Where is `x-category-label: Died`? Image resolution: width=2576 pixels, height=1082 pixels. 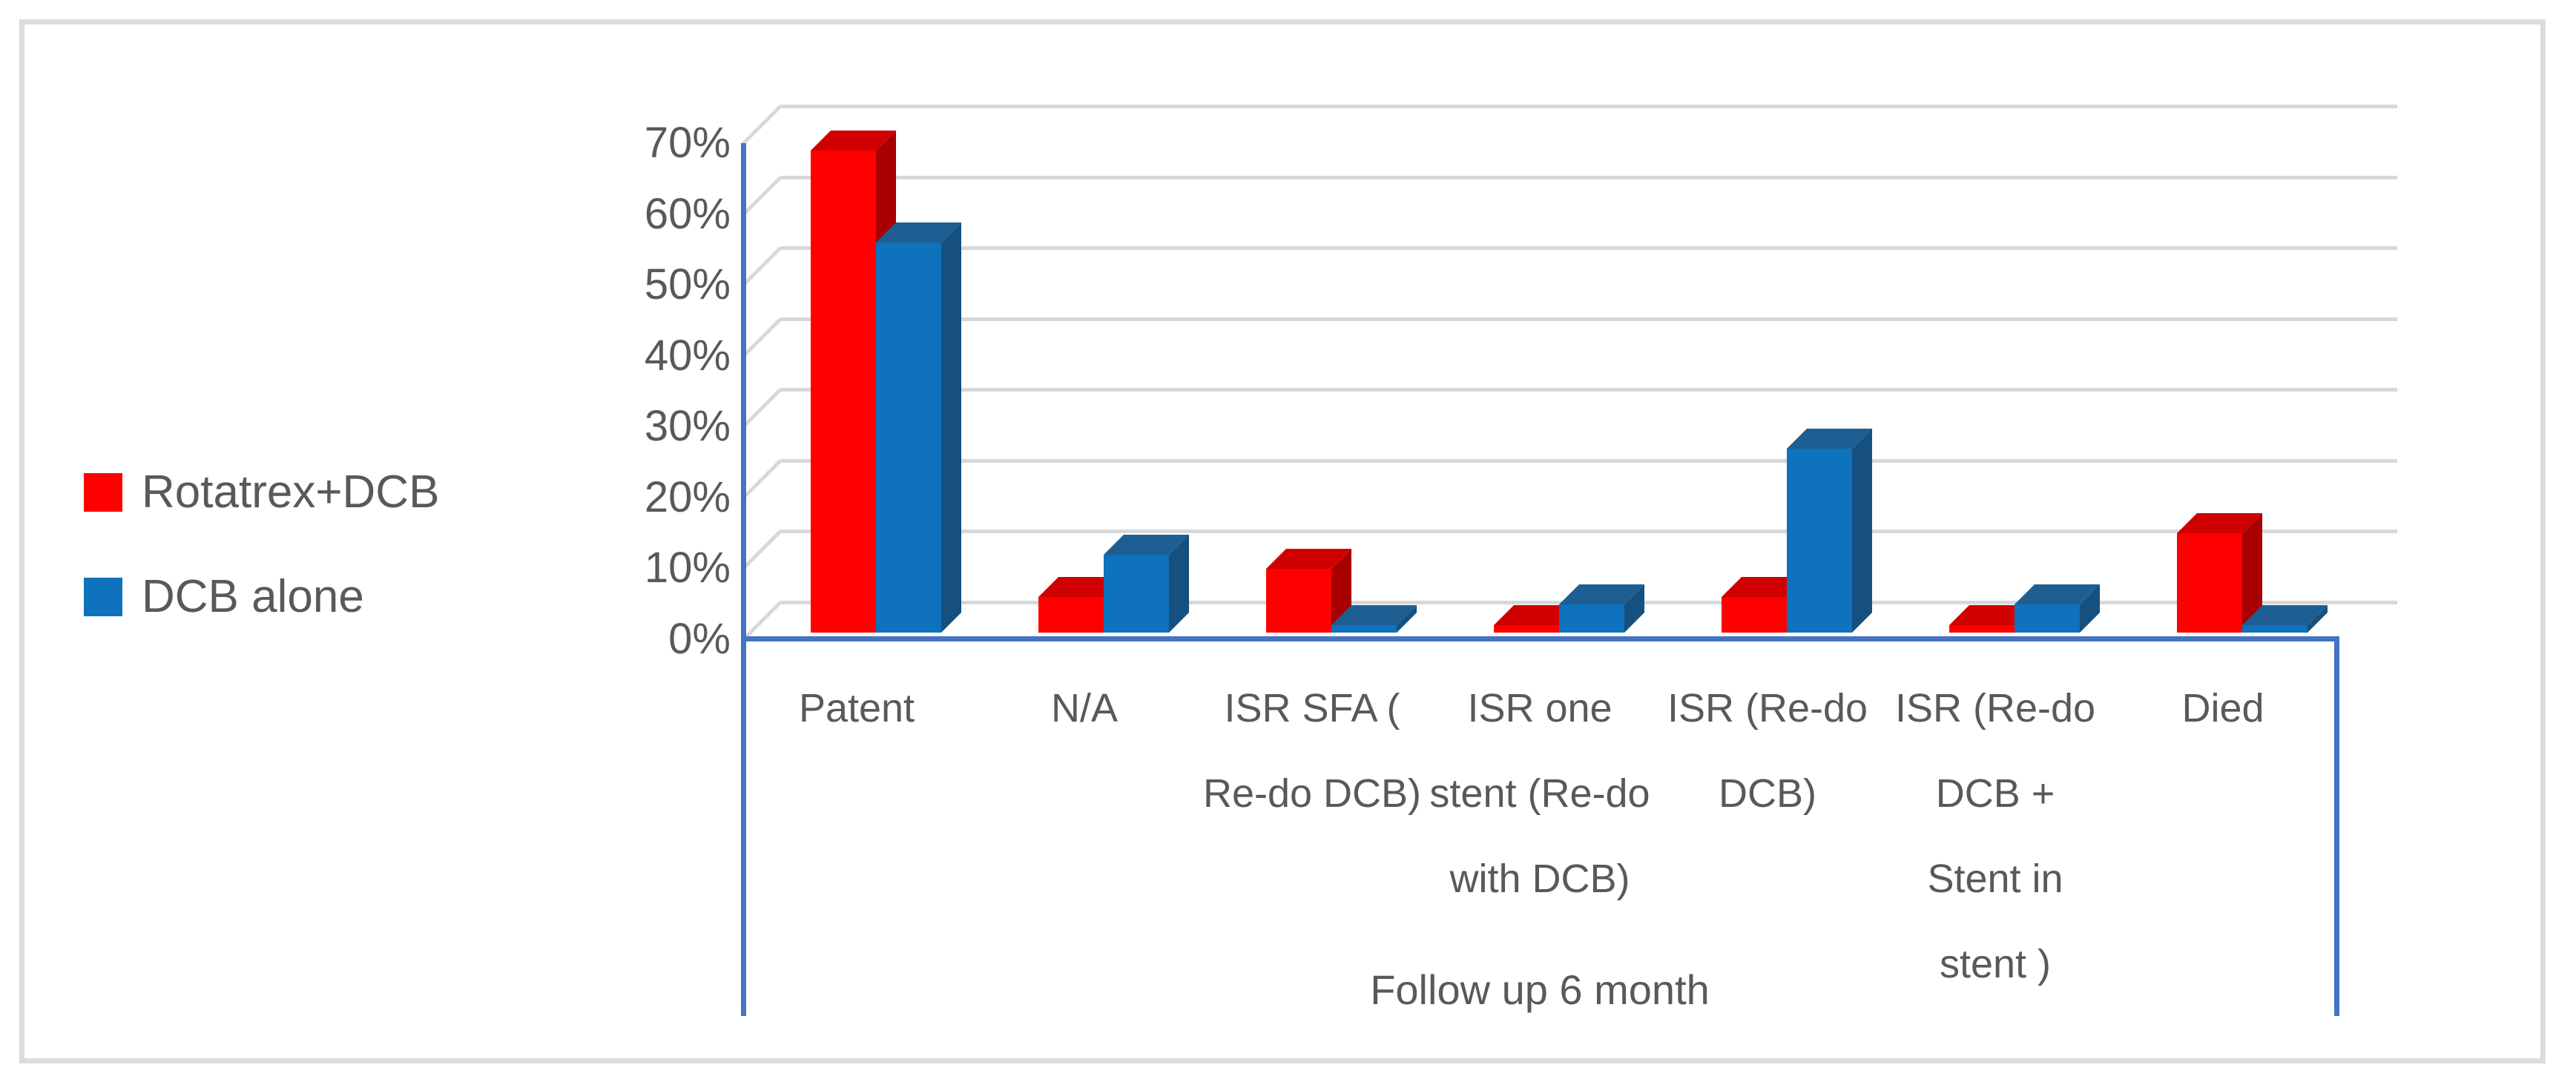 x-category-label: Died is located at coordinates (2222, 708).